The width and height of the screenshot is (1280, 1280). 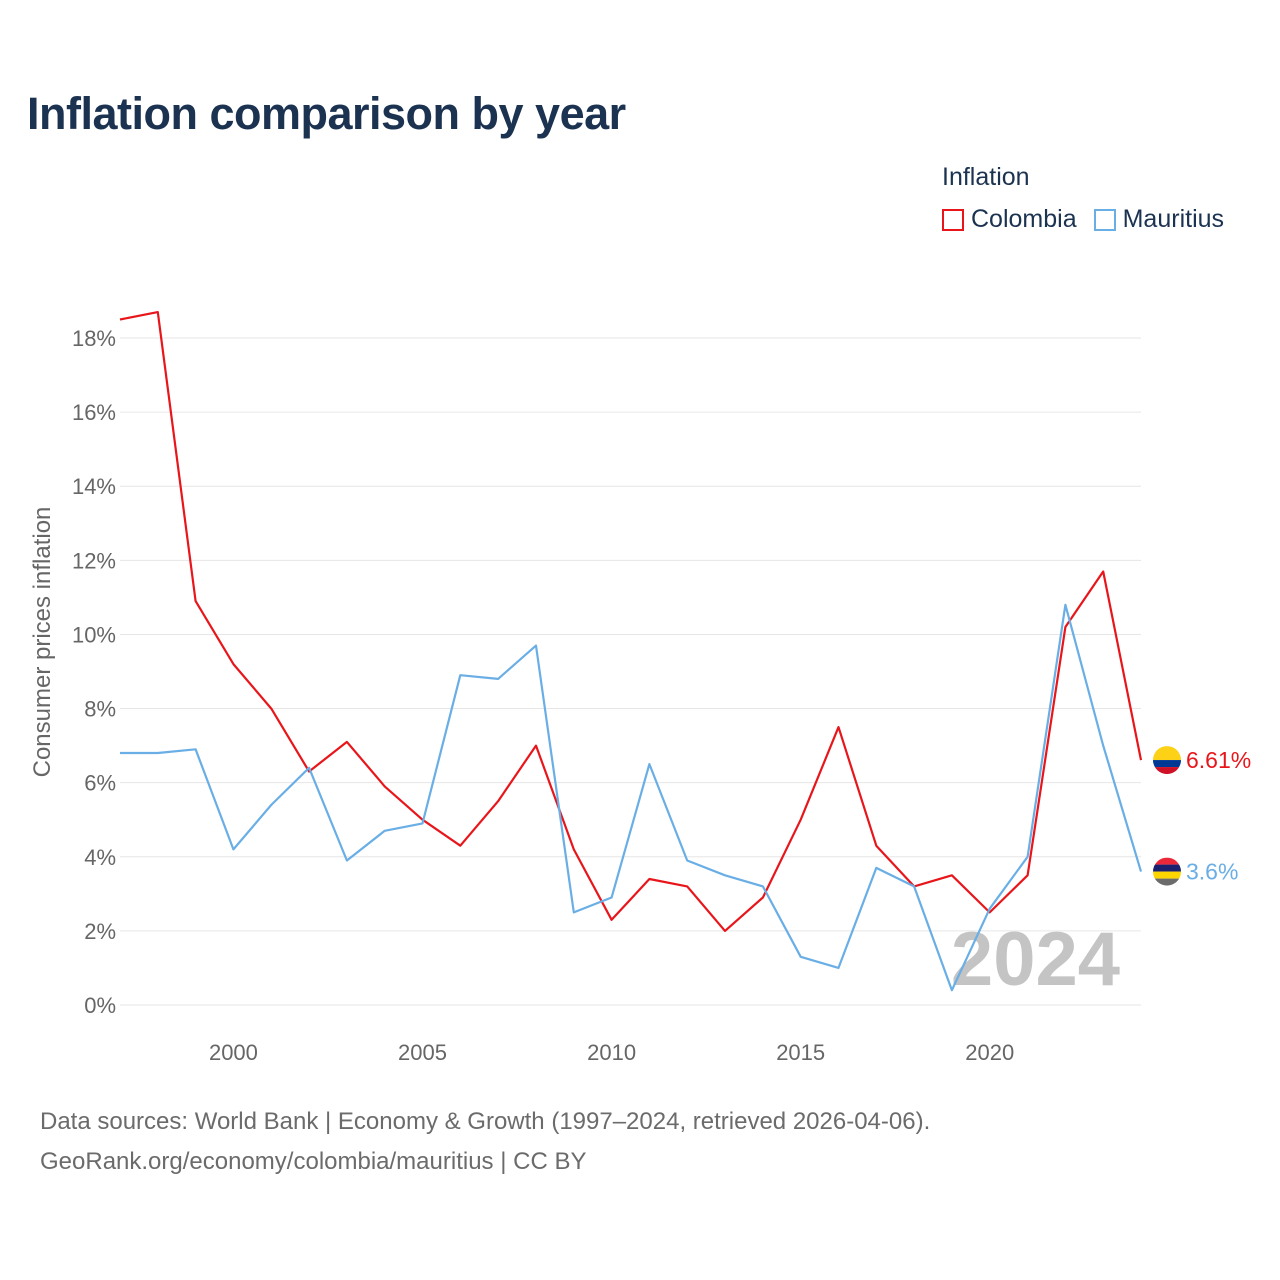 What do you see at coordinates (1091, 219) in the screenshot?
I see `legend: Colombia Mauritius` at bounding box center [1091, 219].